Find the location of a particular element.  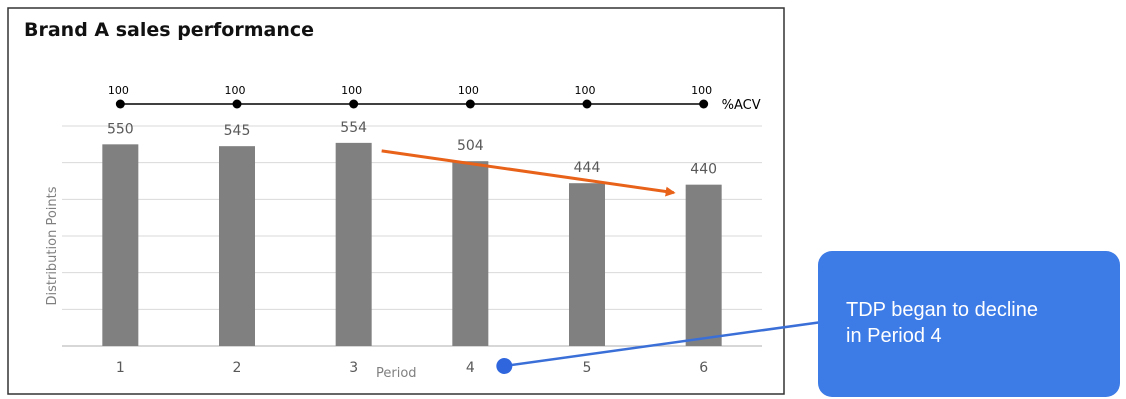

data-label-period-5: 444 is located at coordinates (587, 168).